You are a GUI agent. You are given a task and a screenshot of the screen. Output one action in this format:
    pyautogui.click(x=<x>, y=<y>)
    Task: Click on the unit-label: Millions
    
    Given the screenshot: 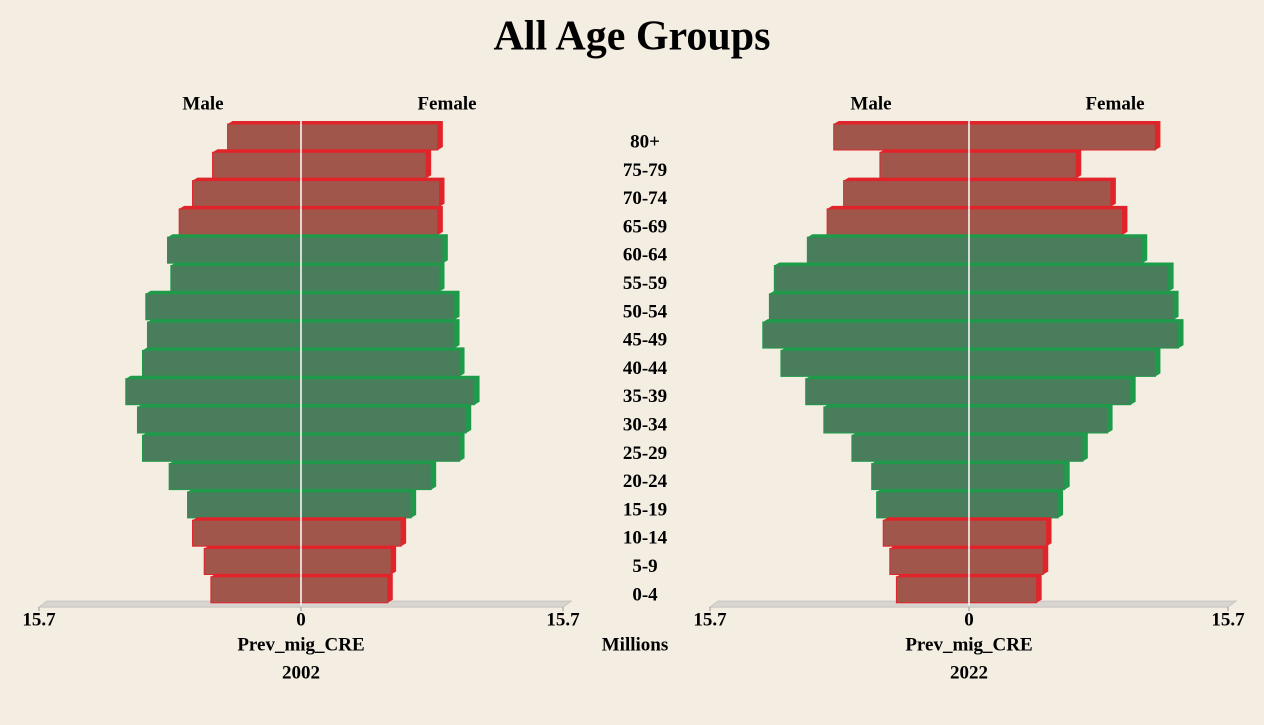 What is the action you would take?
    pyautogui.click(x=635, y=644)
    